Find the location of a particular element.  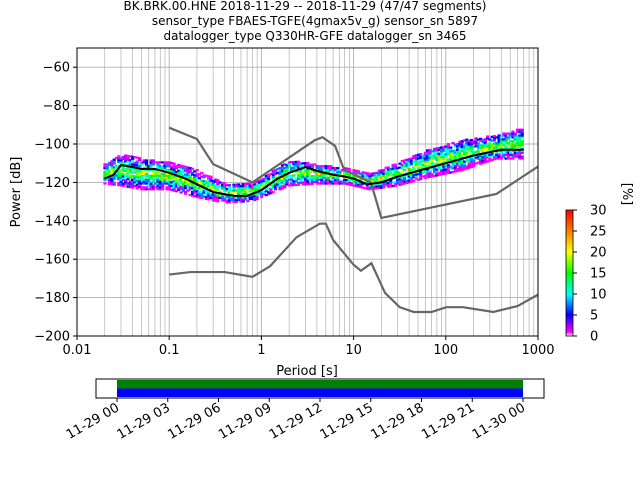

colorbar-tick-label: 20 is located at coordinates (598, 253).